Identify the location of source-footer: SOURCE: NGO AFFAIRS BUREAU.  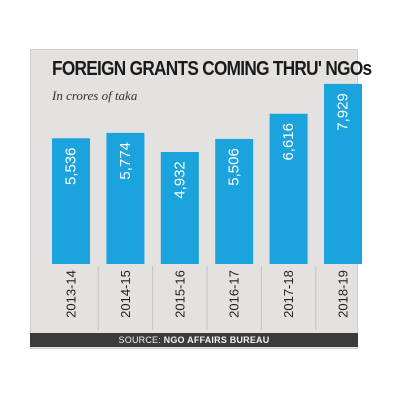
(194, 340).